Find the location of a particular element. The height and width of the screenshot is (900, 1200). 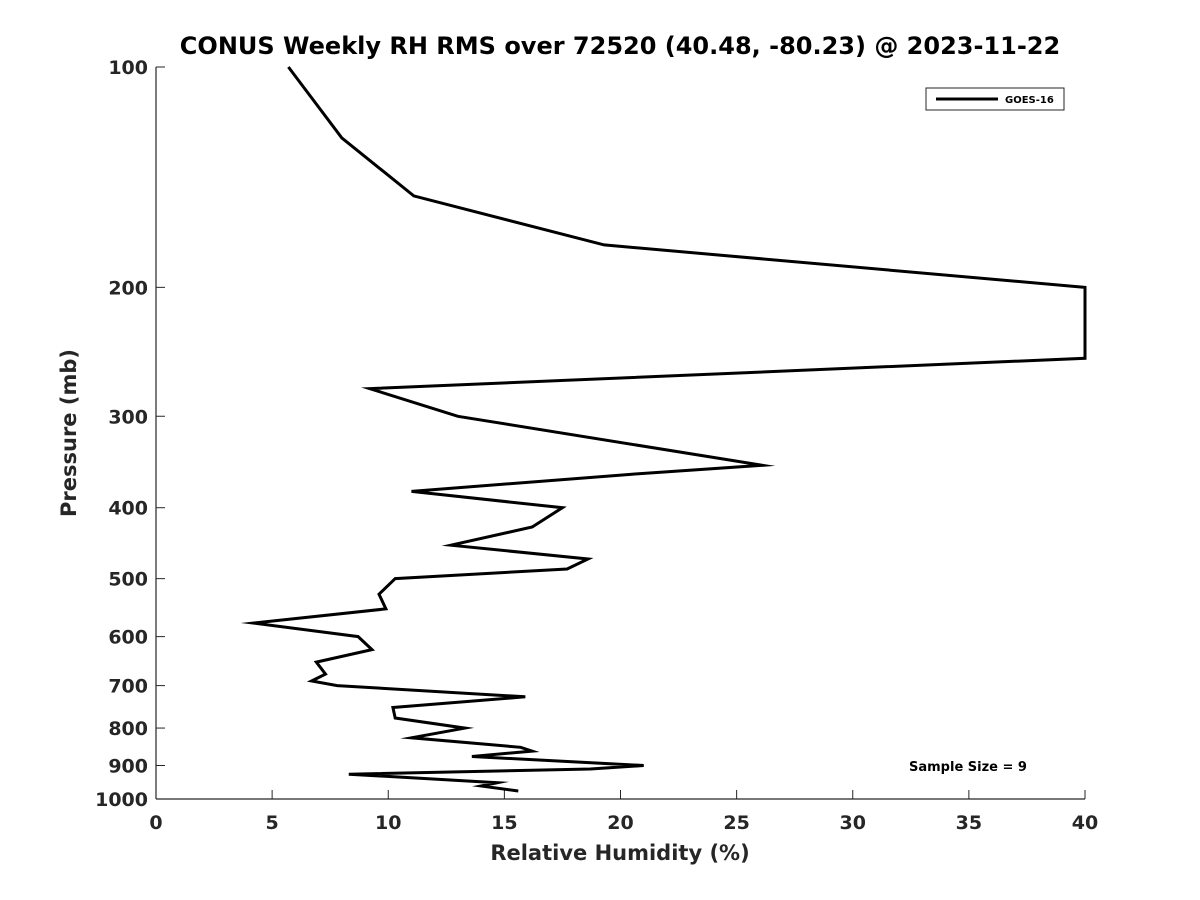

y-tick-label: 100 is located at coordinates (128, 68).